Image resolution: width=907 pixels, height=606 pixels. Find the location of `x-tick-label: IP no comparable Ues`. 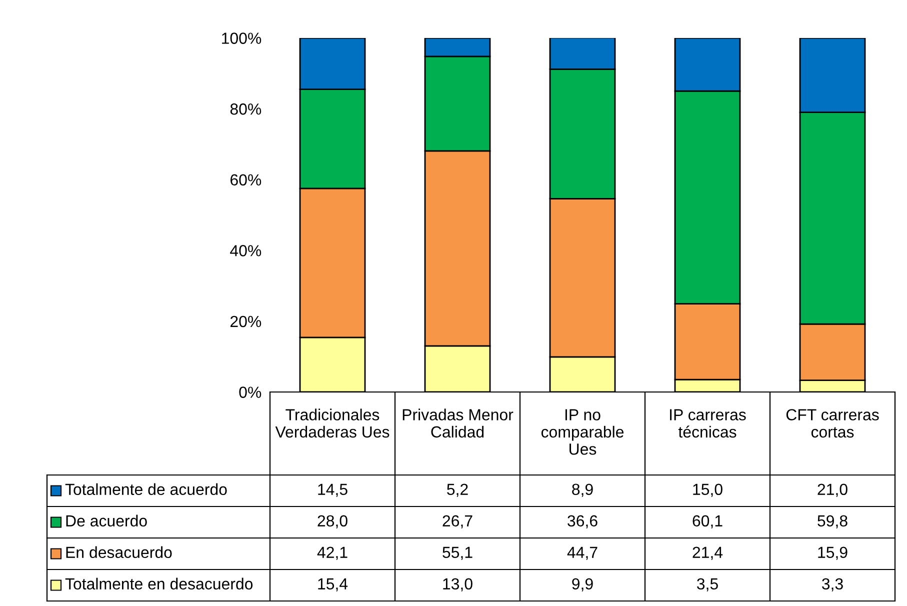

x-tick-label: IP no comparable Ues is located at coordinates (582, 432).